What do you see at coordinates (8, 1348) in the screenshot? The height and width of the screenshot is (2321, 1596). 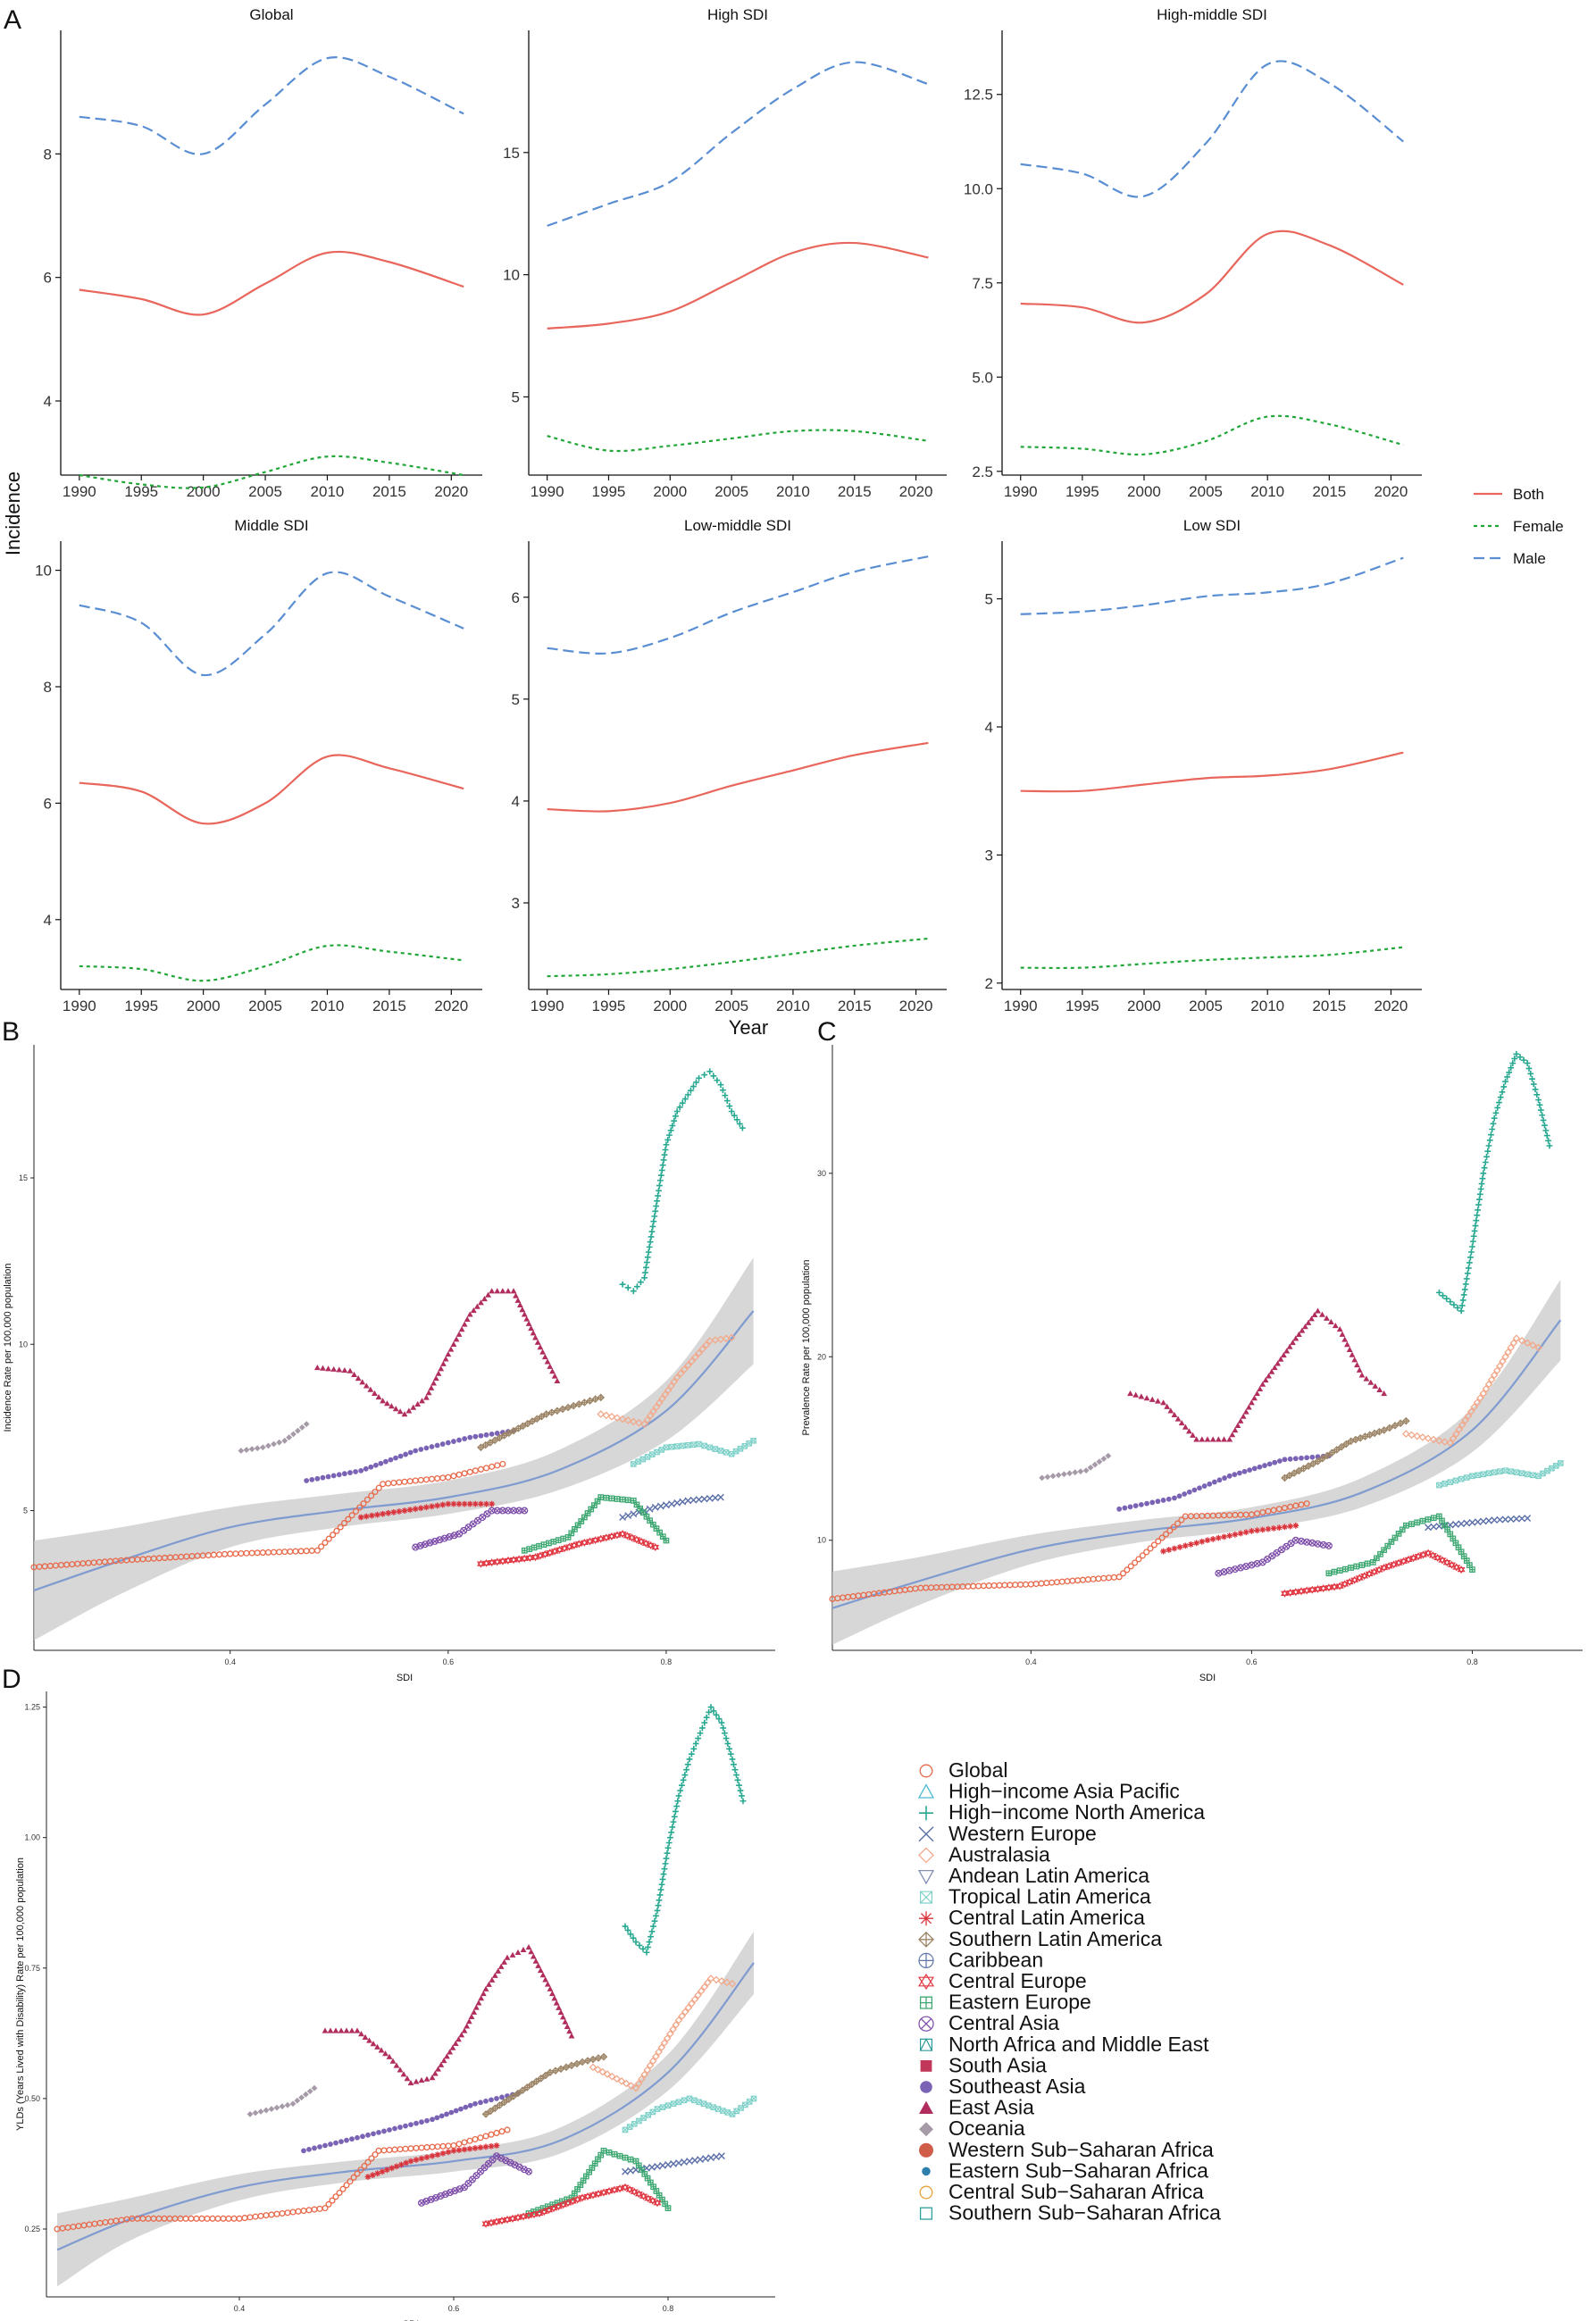 I see `y-axis-title: Incidence Rate per 100,000 population` at bounding box center [8, 1348].